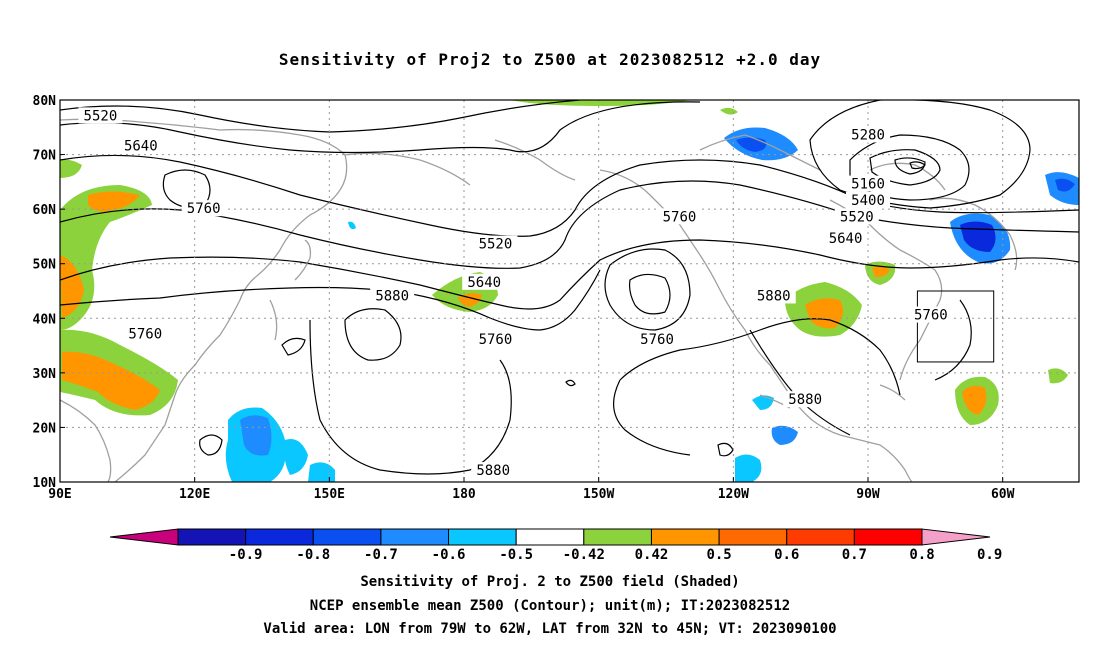 The height and width of the screenshot is (650, 1100). I want to click on lat-label: 70N, so click(45, 156).